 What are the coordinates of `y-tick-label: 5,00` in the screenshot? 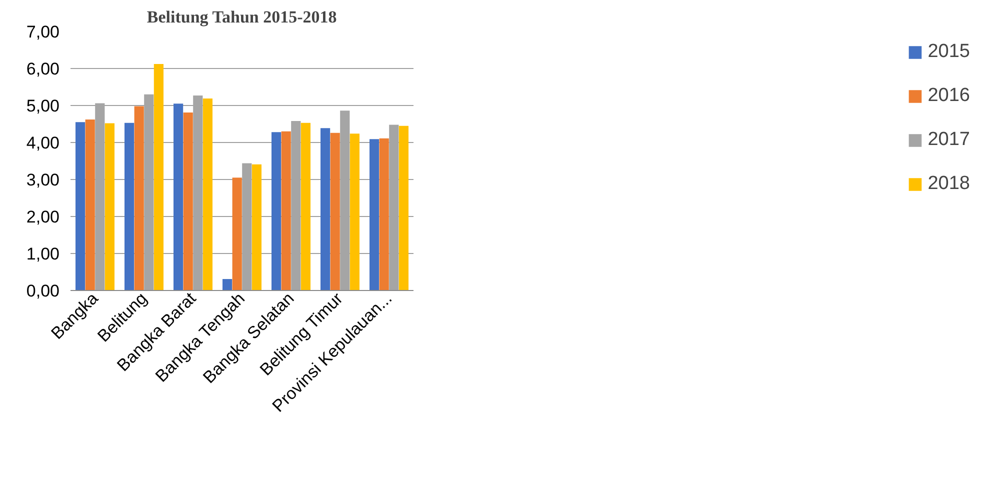 It's located at (43, 106).